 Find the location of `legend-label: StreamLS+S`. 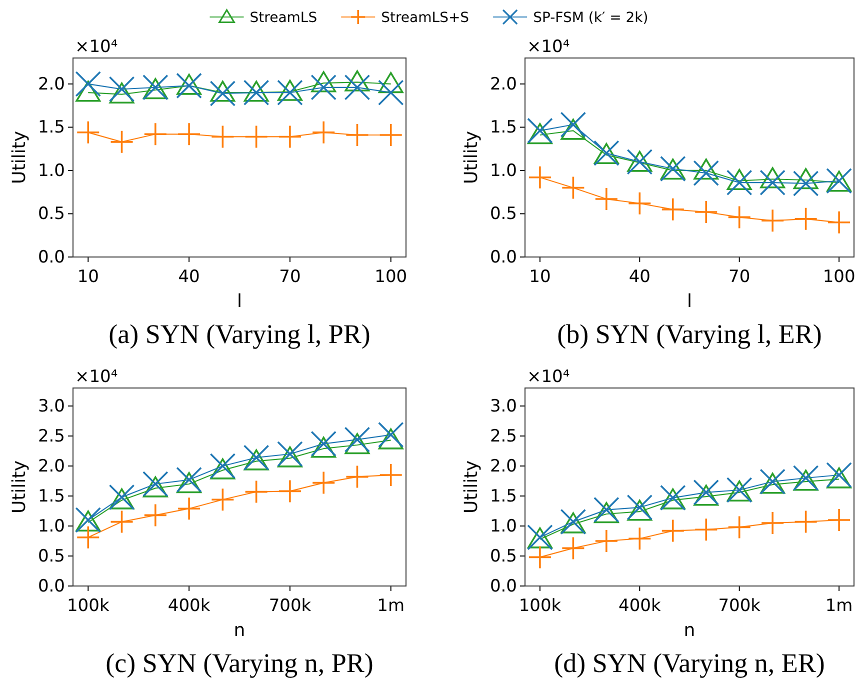

legend-label: StreamLS+S is located at coordinates (425, 18).